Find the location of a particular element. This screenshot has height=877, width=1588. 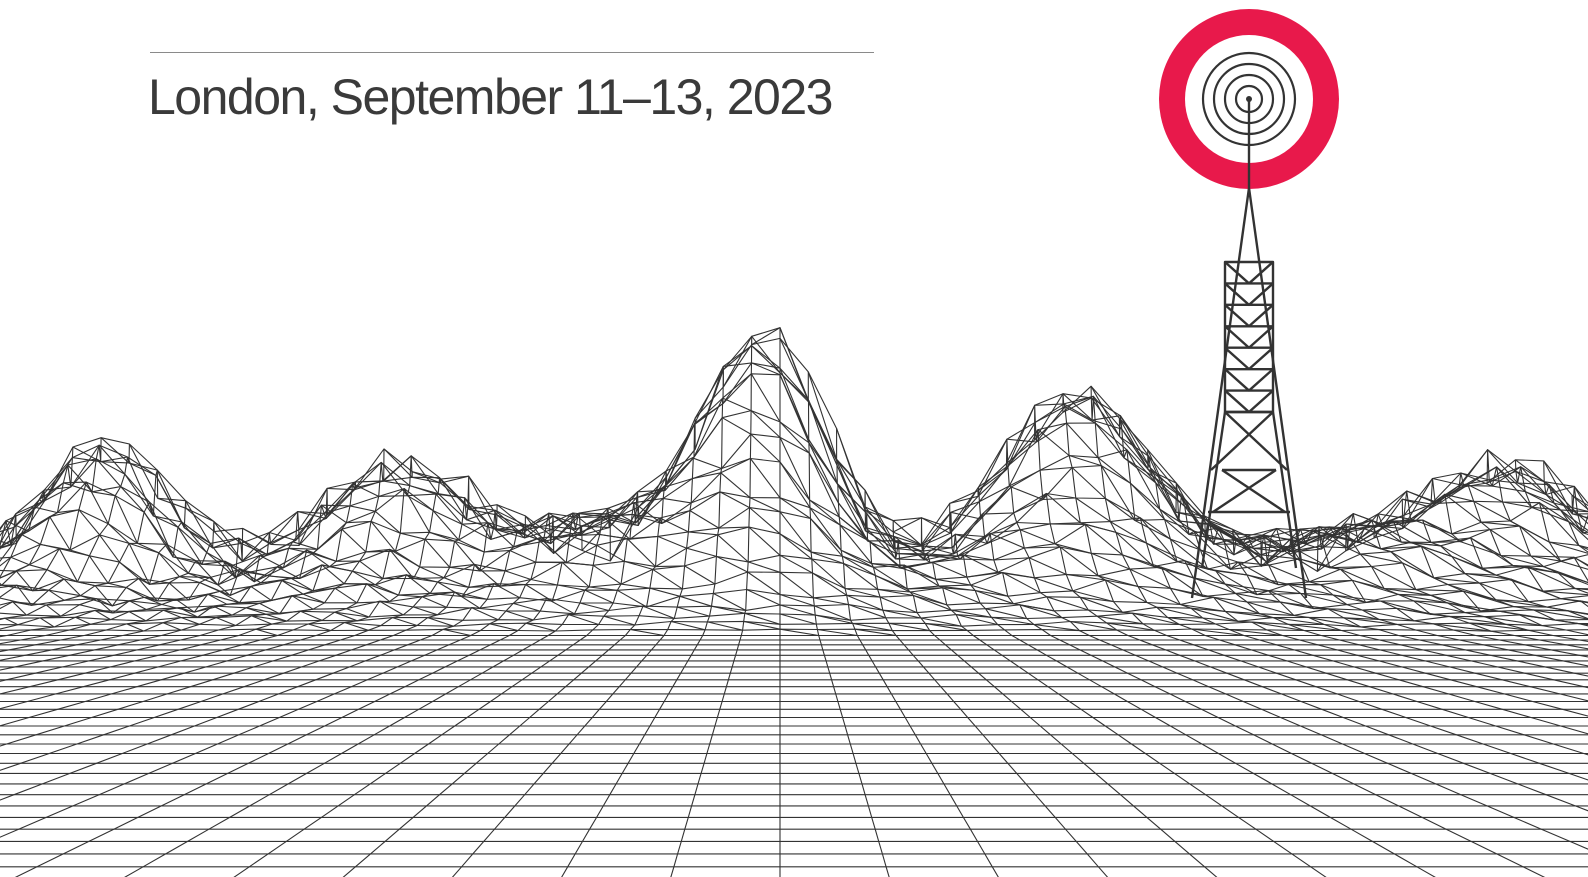

tower-lattice-brace is located at coordinates (1249, 294).